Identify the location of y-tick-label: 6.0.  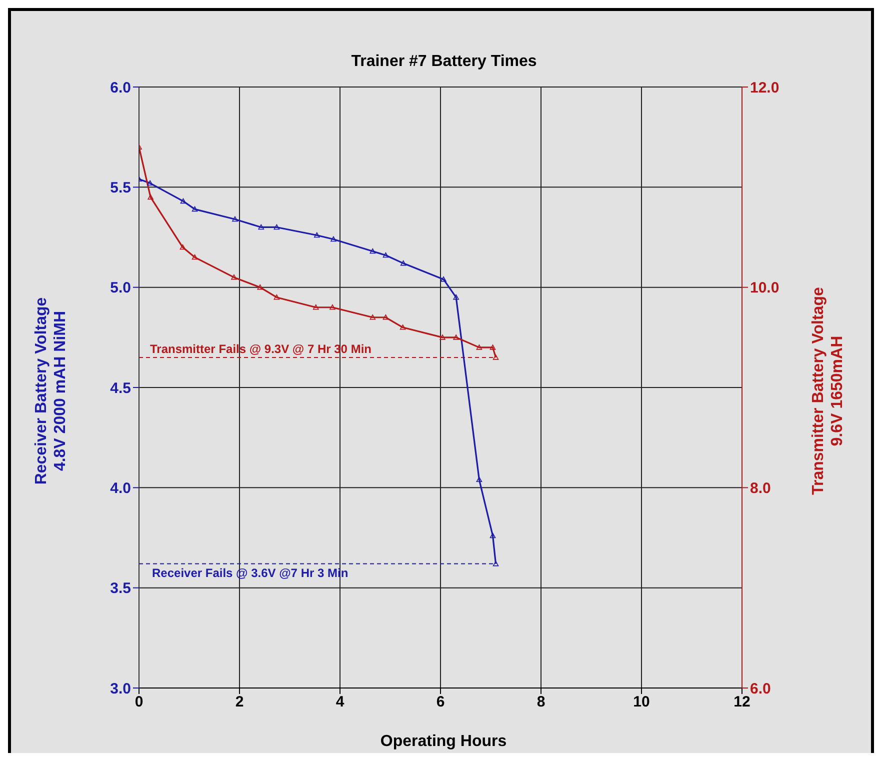
(120, 87).